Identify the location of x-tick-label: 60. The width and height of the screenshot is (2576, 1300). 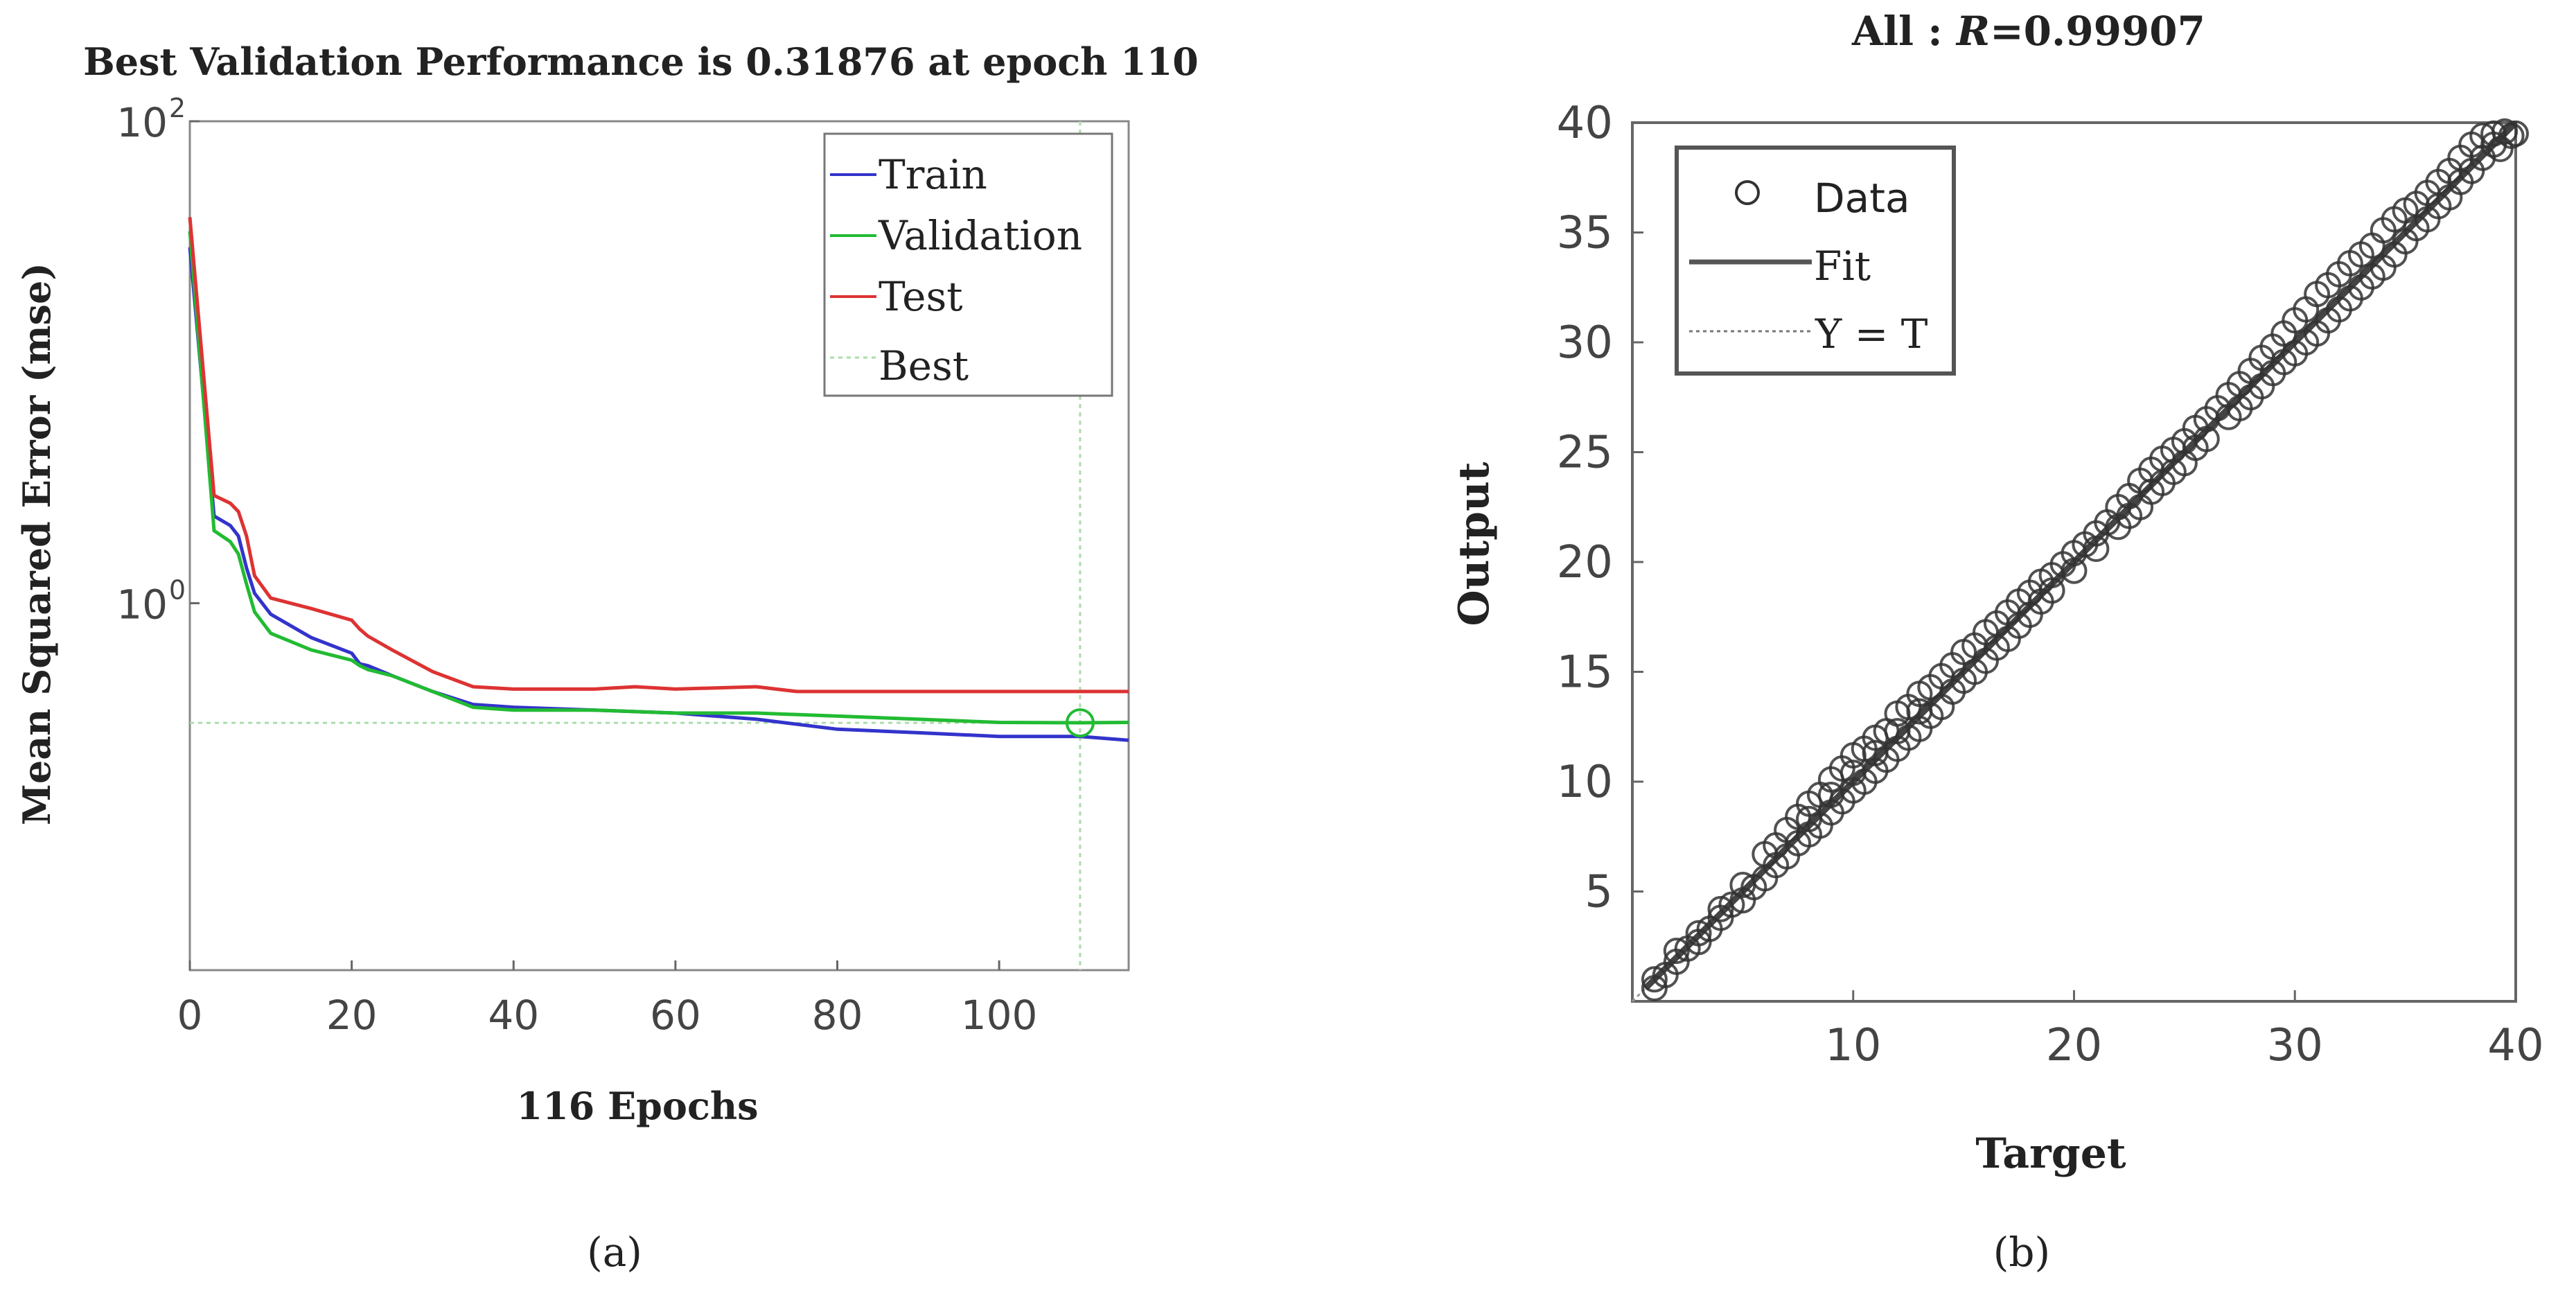
(675, 1016).